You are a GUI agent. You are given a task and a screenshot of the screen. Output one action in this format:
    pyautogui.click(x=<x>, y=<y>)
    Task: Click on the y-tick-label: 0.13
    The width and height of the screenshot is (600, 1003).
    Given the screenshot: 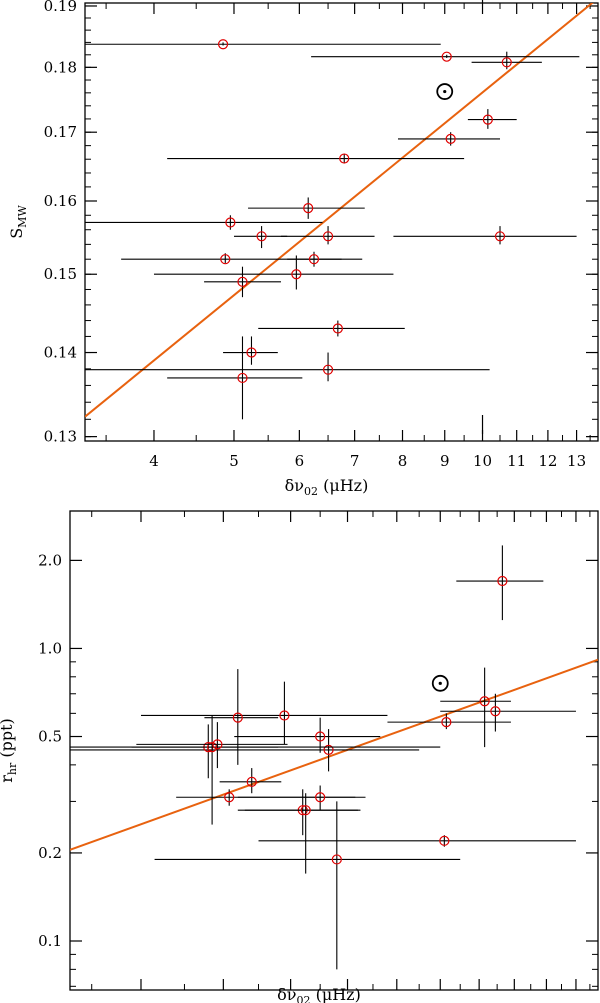 What is the action you would take?
    pyautogui.click(x=60, y=437)
    